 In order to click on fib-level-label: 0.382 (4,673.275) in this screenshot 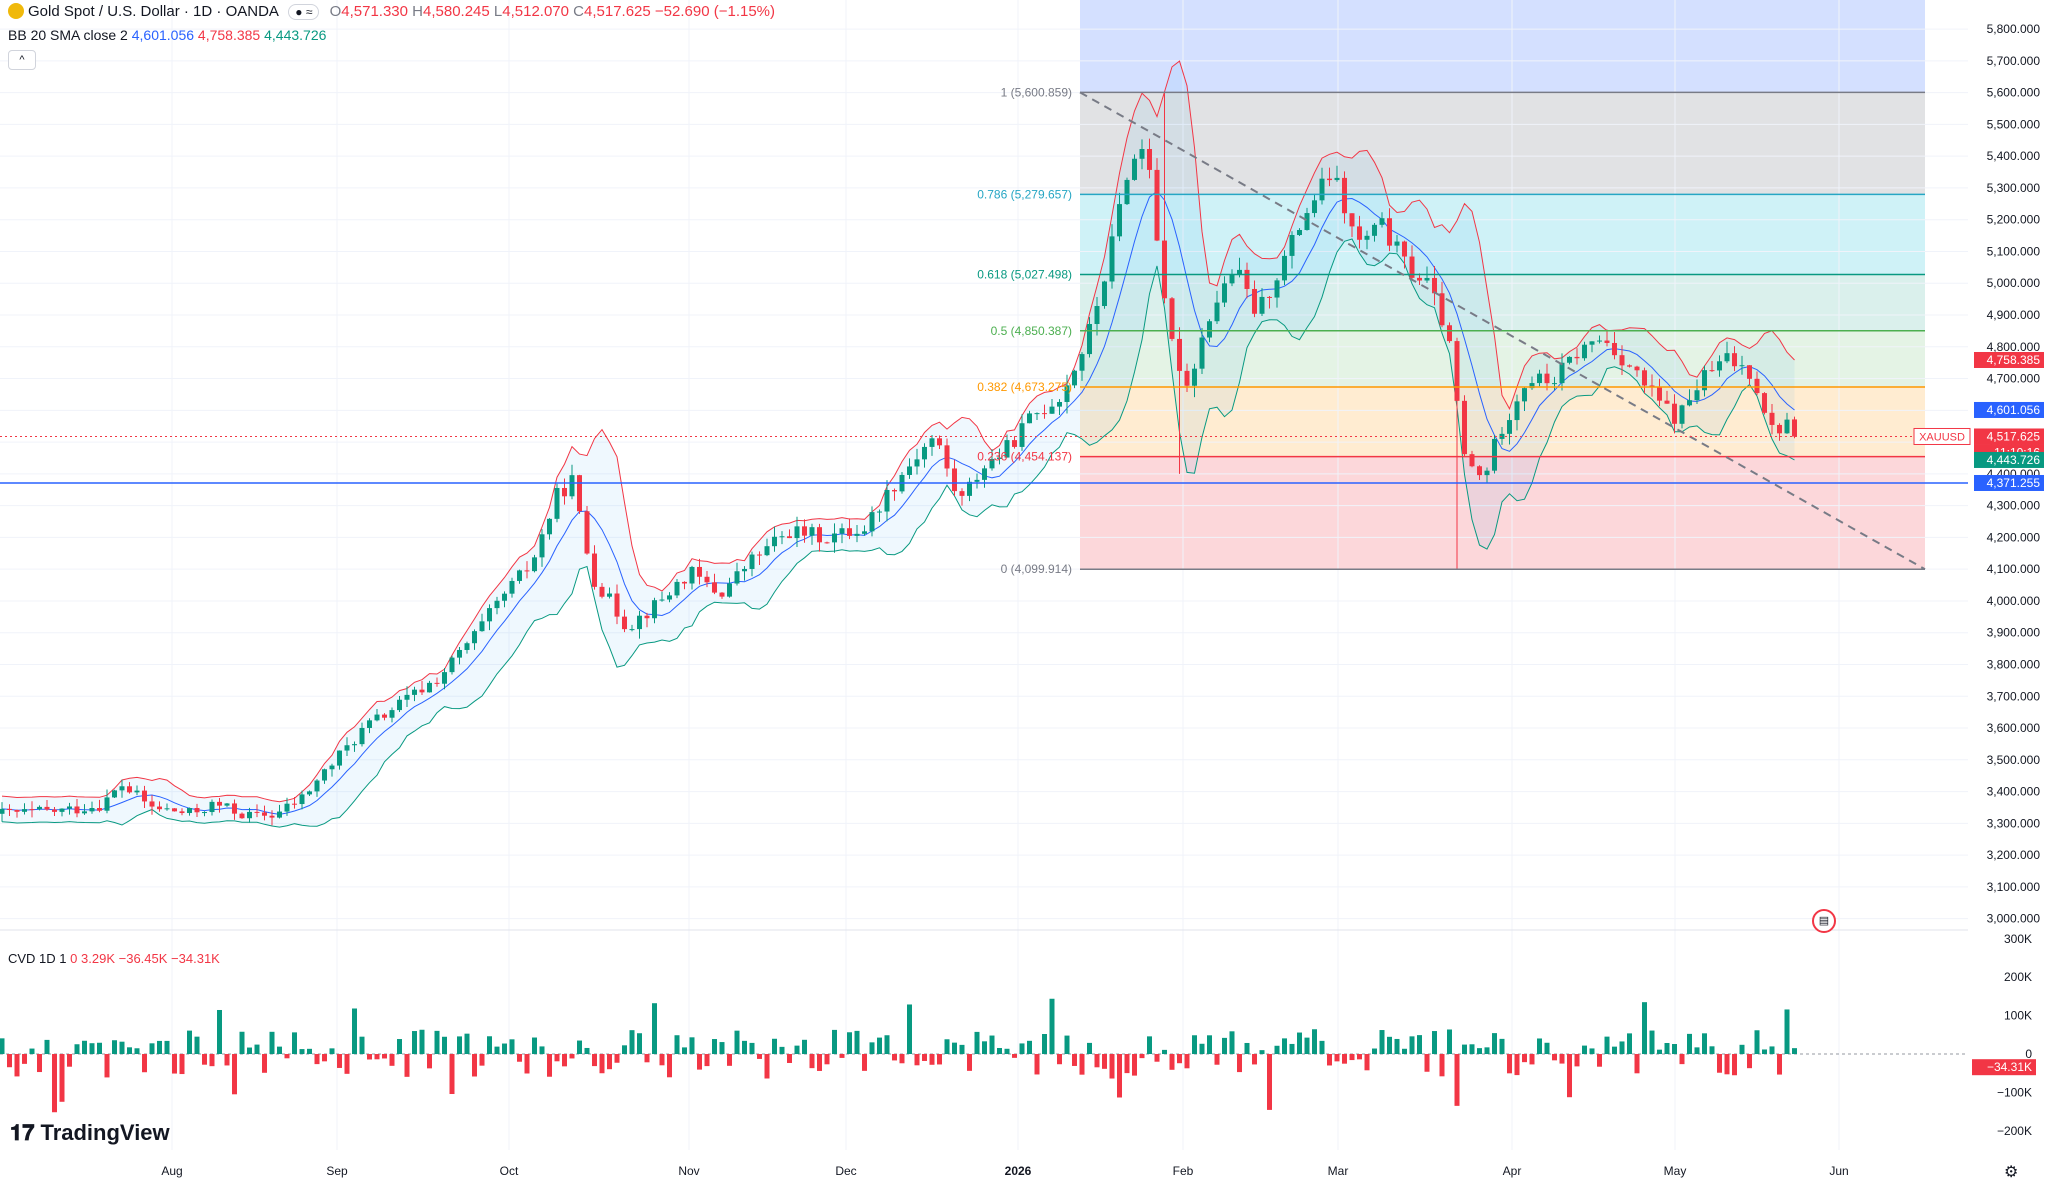, I will do `click(1024, 387)`.